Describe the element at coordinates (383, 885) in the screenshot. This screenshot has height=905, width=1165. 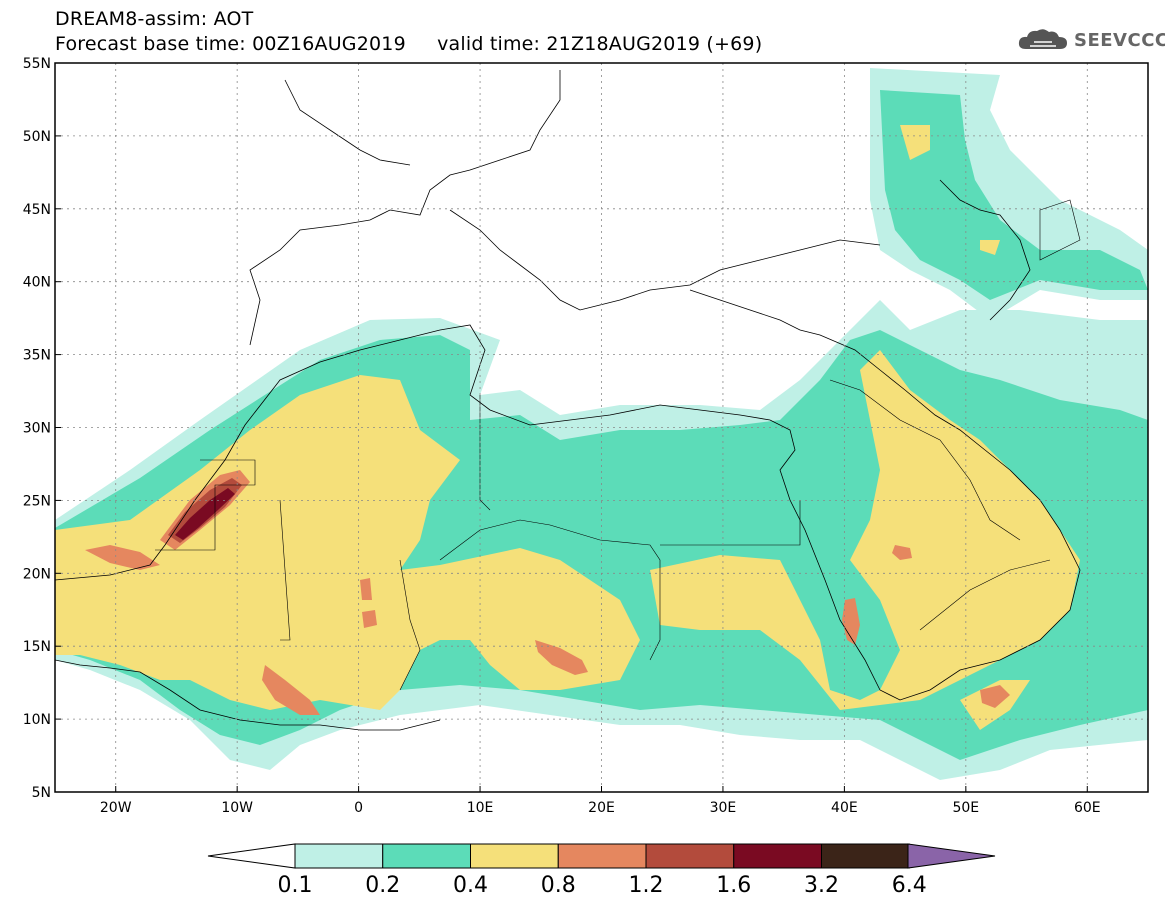
I see `colorbar-label: 0.2` at that location.